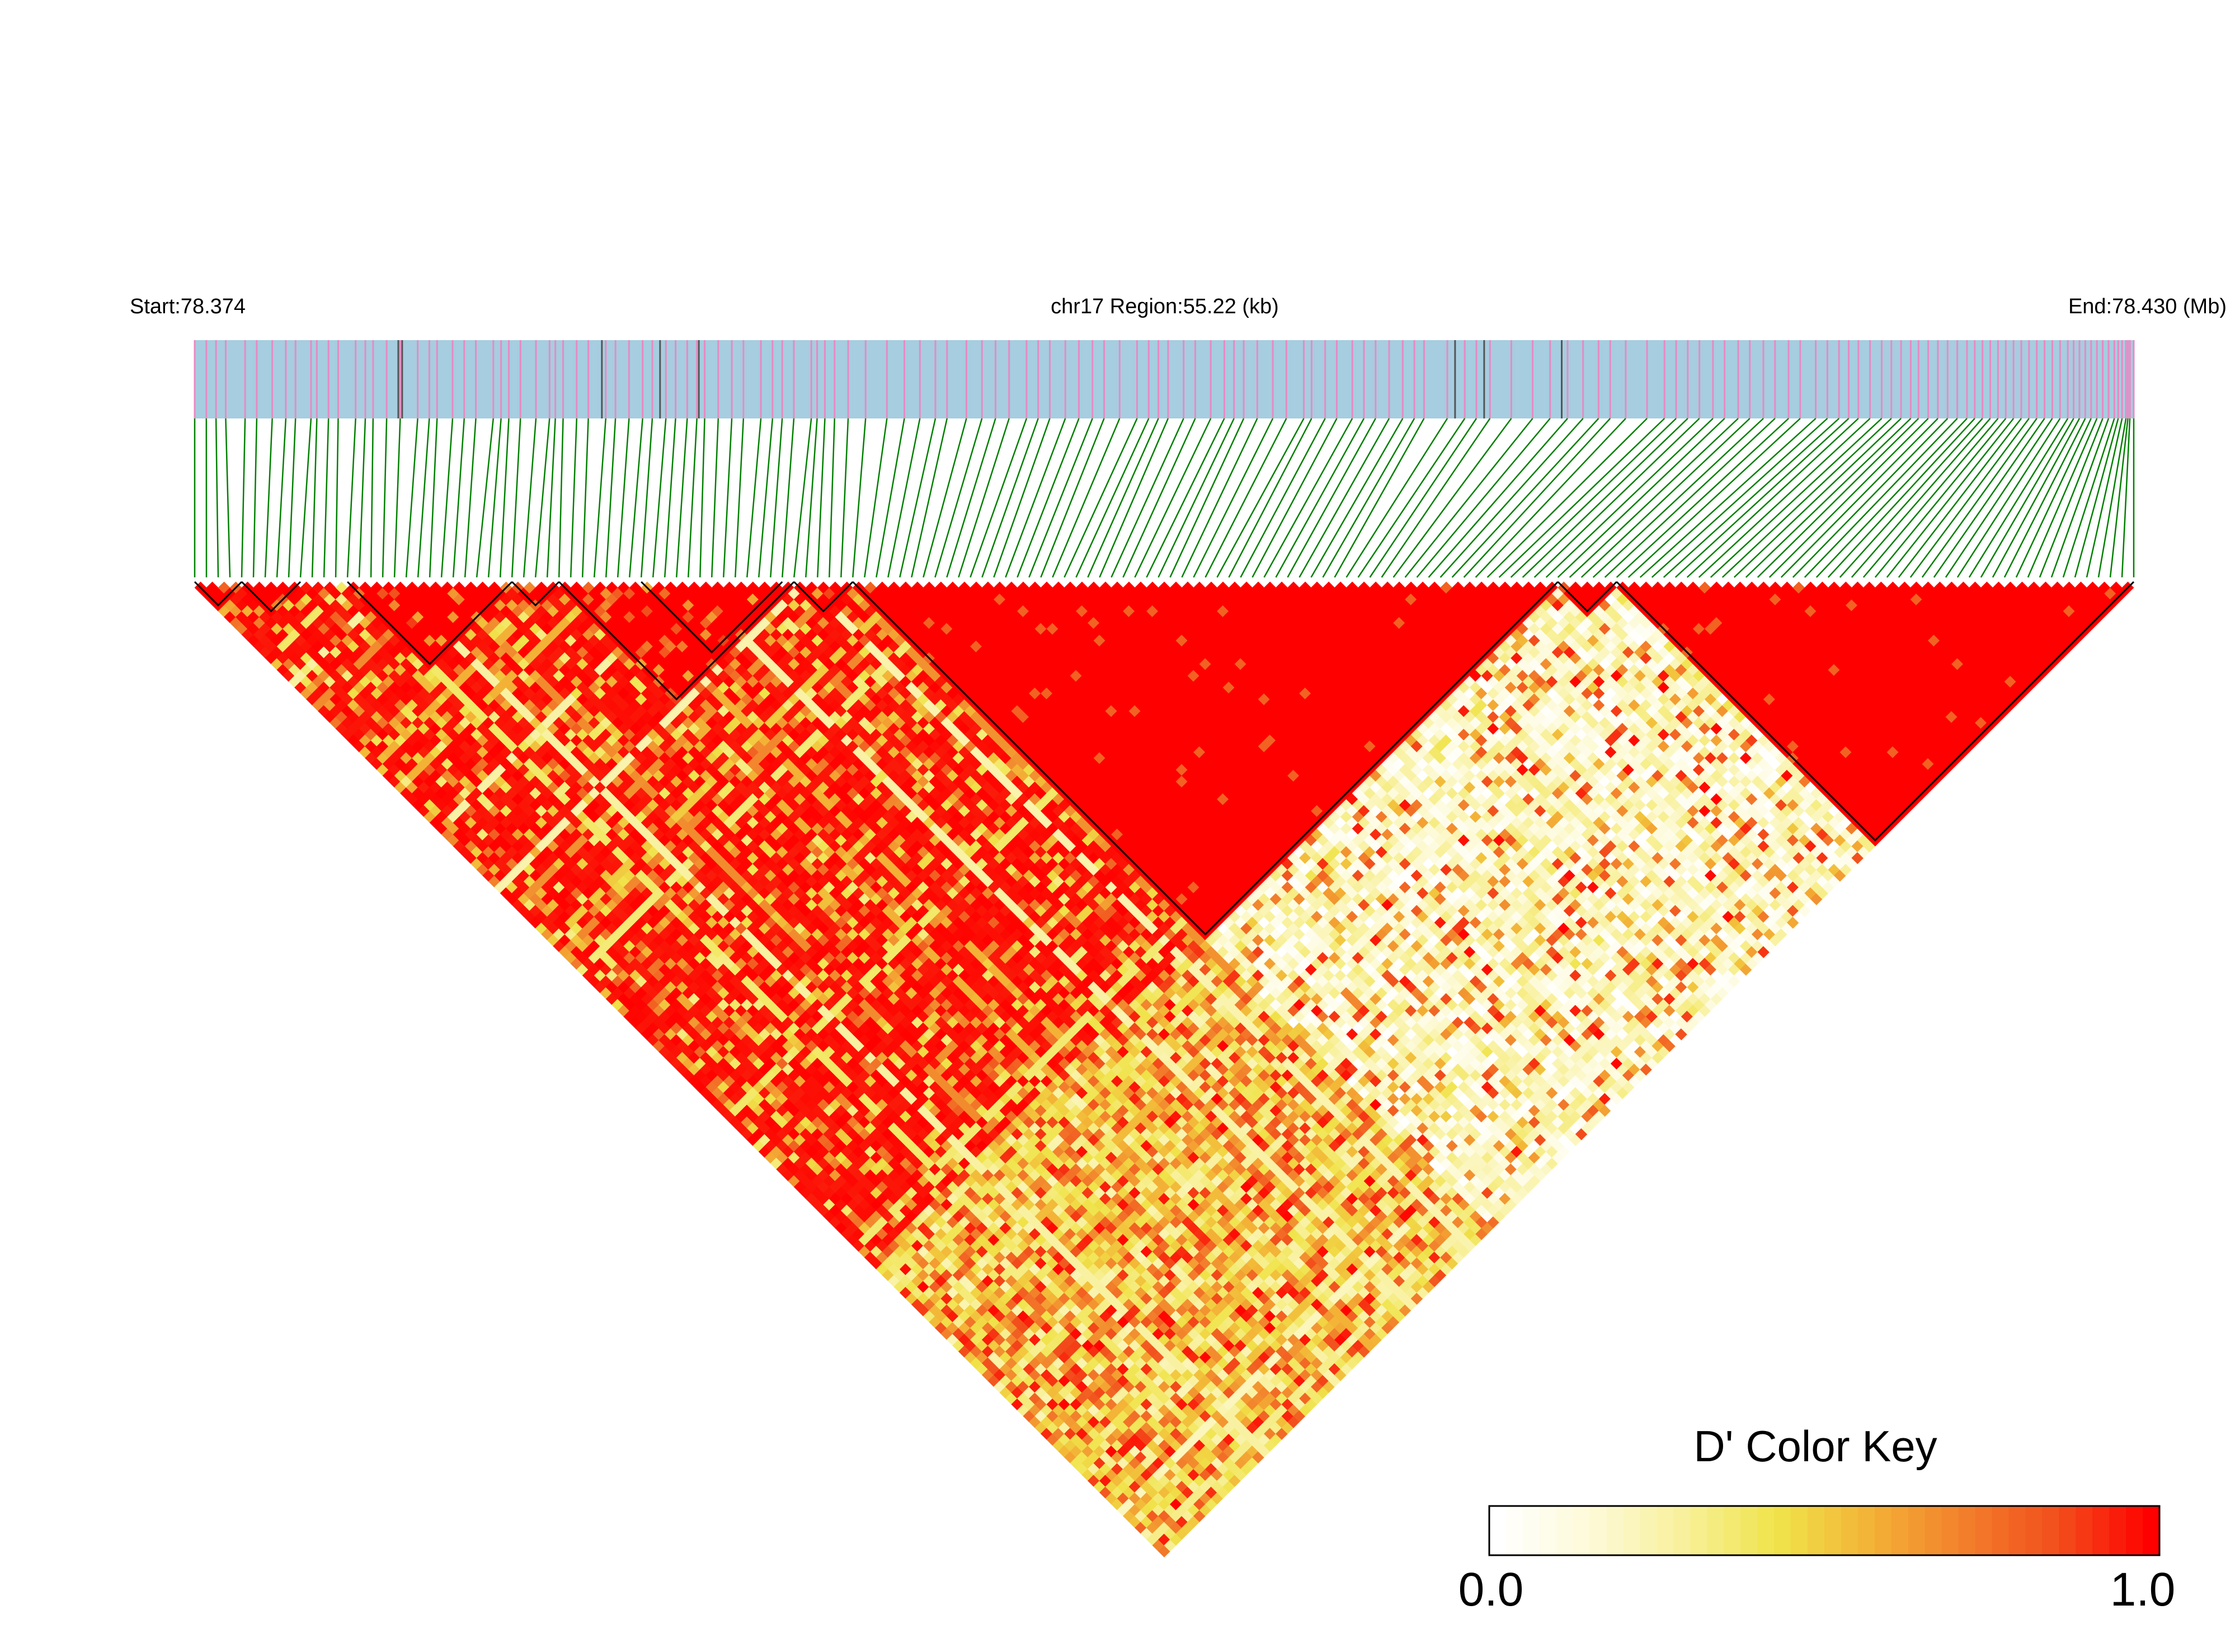 The image size is (2235, 1652). I want to click on snp-tick-marks, so click(1164, 379).